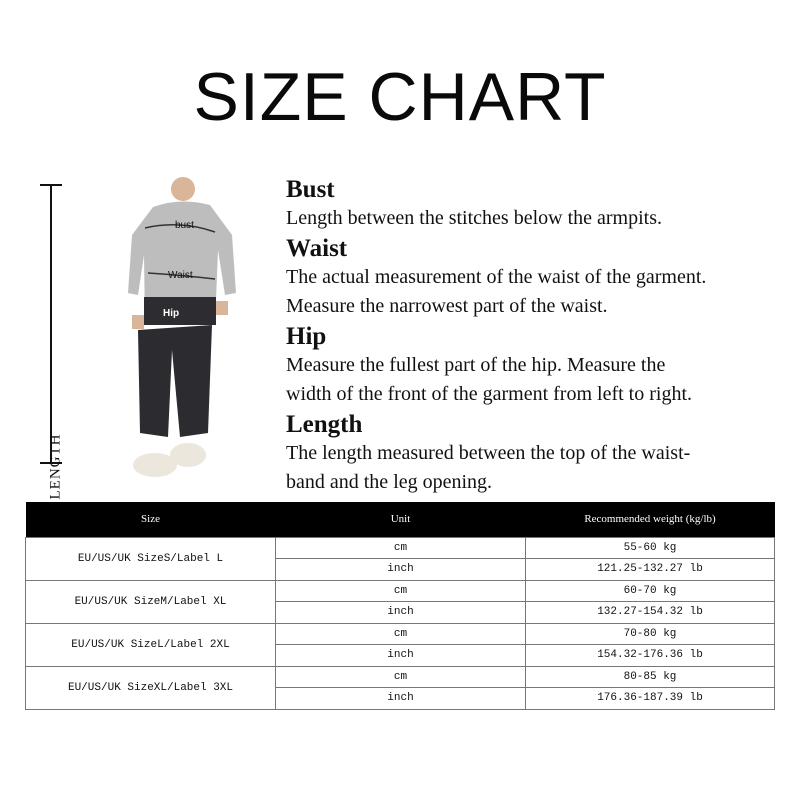 Image resolution: width=800 pixels, height=800 pixels. What do you see at coordinates (400, 97) in the screenshot?
I see `page-title: SIZE CHART` at bounding box center [400, 97].